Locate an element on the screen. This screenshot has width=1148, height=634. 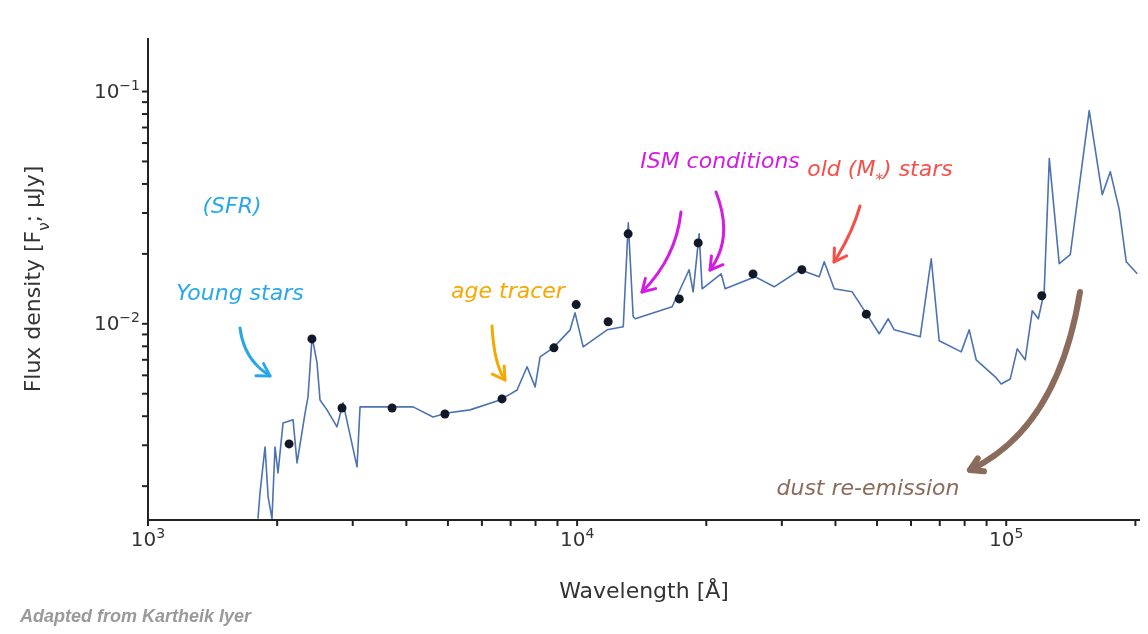
text: Adapted from Kartheik Iyer is located at coordinates (136, 616).